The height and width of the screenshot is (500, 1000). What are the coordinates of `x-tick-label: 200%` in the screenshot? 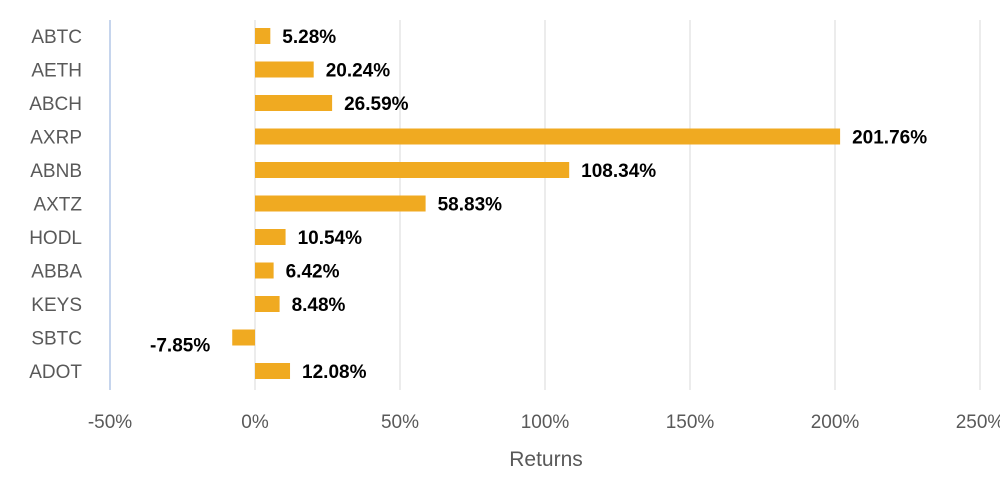 It's located at (835, 422).